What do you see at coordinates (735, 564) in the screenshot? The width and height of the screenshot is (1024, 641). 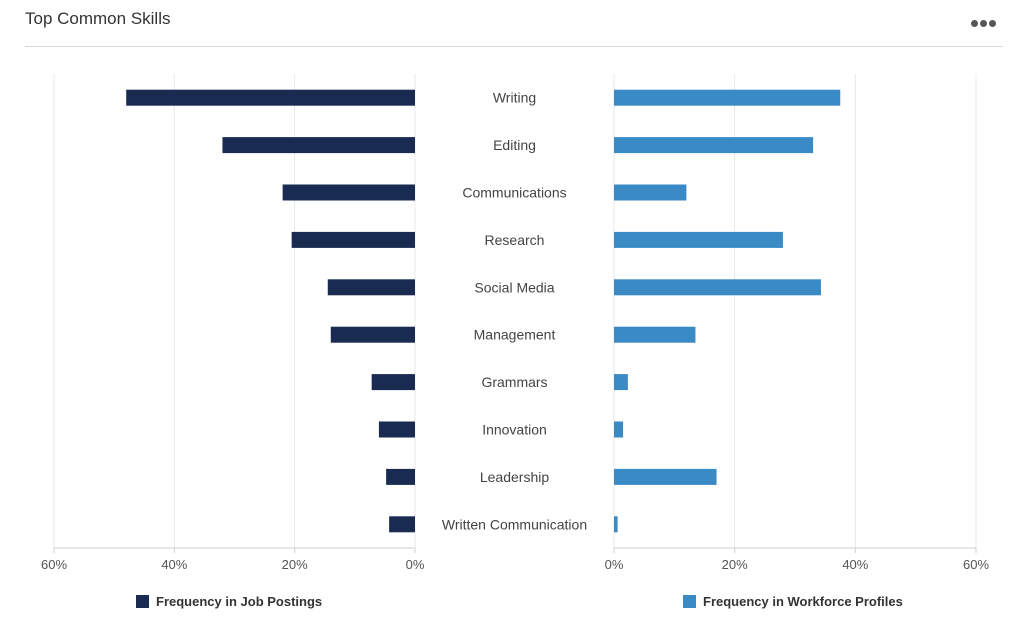 I see `right-tick-label: 20%` at bounding box center [735, 564].